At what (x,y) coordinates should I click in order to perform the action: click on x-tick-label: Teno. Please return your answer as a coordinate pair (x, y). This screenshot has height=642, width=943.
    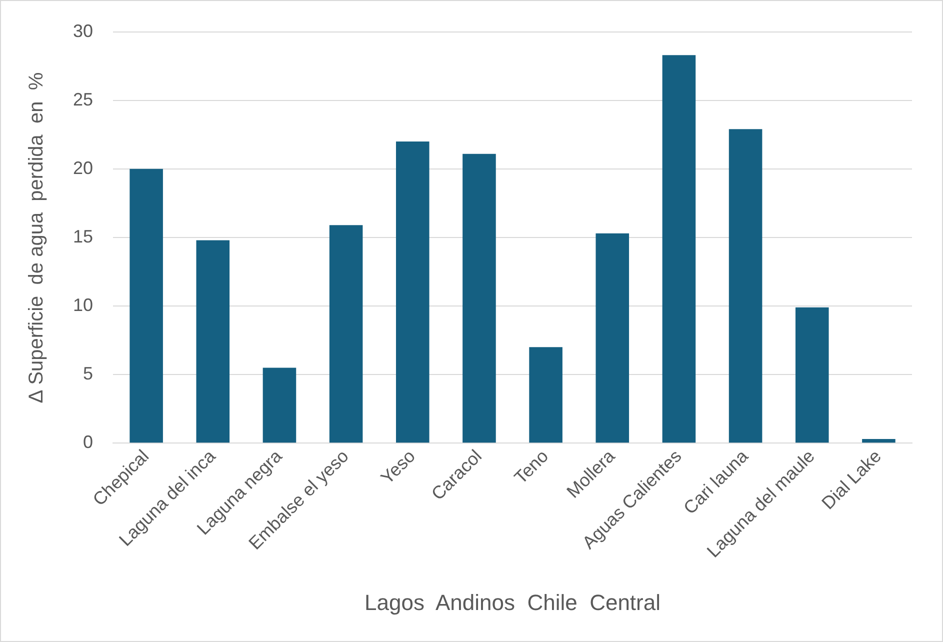
    Looking at the image, I should click on (531, 467).